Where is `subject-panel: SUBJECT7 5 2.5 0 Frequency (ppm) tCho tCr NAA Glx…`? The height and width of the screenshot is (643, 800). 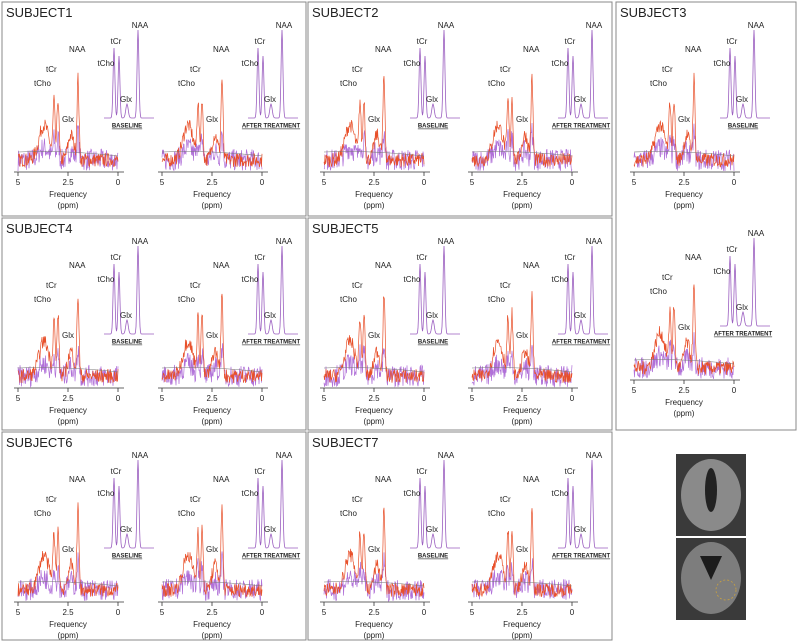
subject-panel: SUBJECT7 5 2.5 0 Frequency (ppm) tCho tCr NAA Glx… is located at coordinates (460, 536).